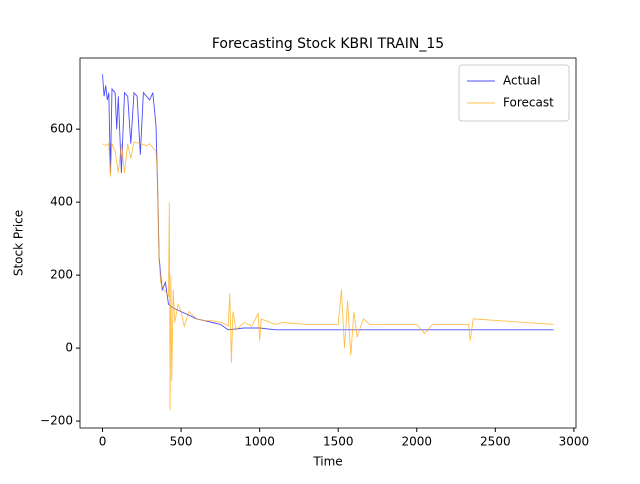  I want to click on x-tick-label: 500, so click(181, 442).